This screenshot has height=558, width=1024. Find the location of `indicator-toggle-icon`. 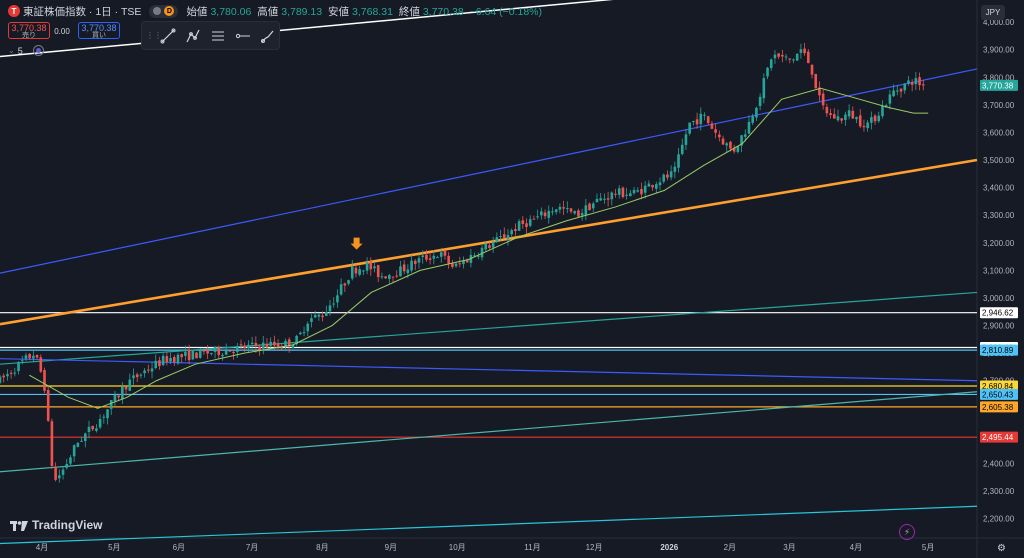

indicator-toggle-icon is located at coordinates (38, 50).